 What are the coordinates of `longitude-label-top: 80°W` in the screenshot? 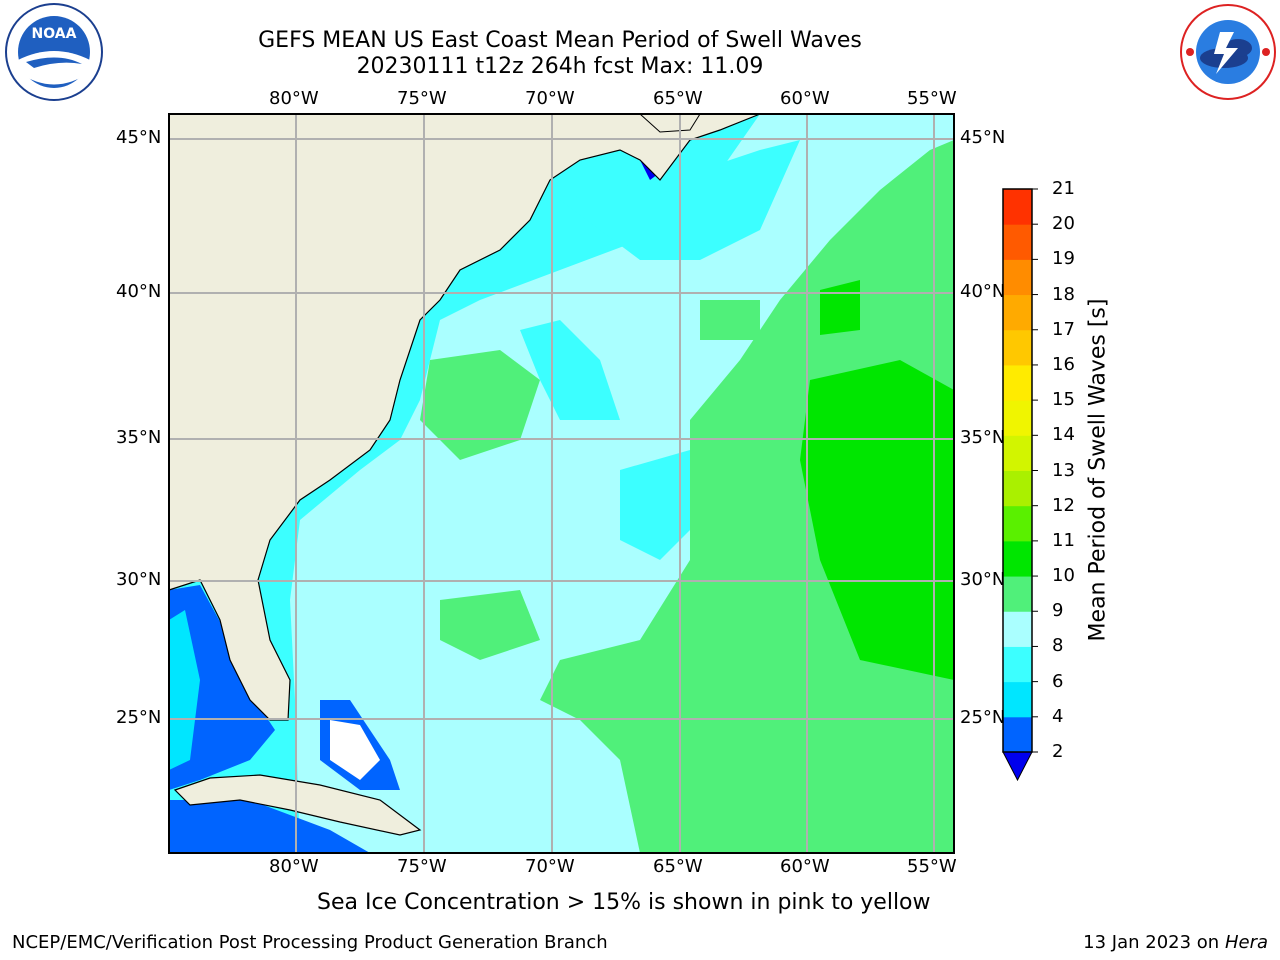 It's located at (294, 98).